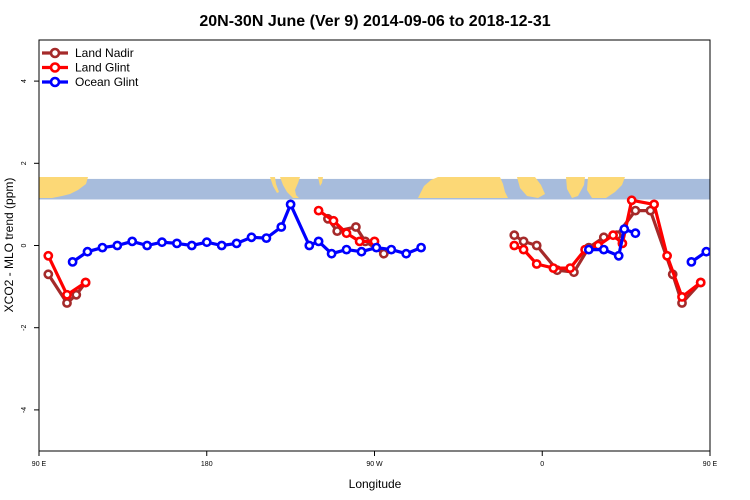 The height and width of the screenshot is (500, 750). I want to click on land-florida, so click(320, 181).